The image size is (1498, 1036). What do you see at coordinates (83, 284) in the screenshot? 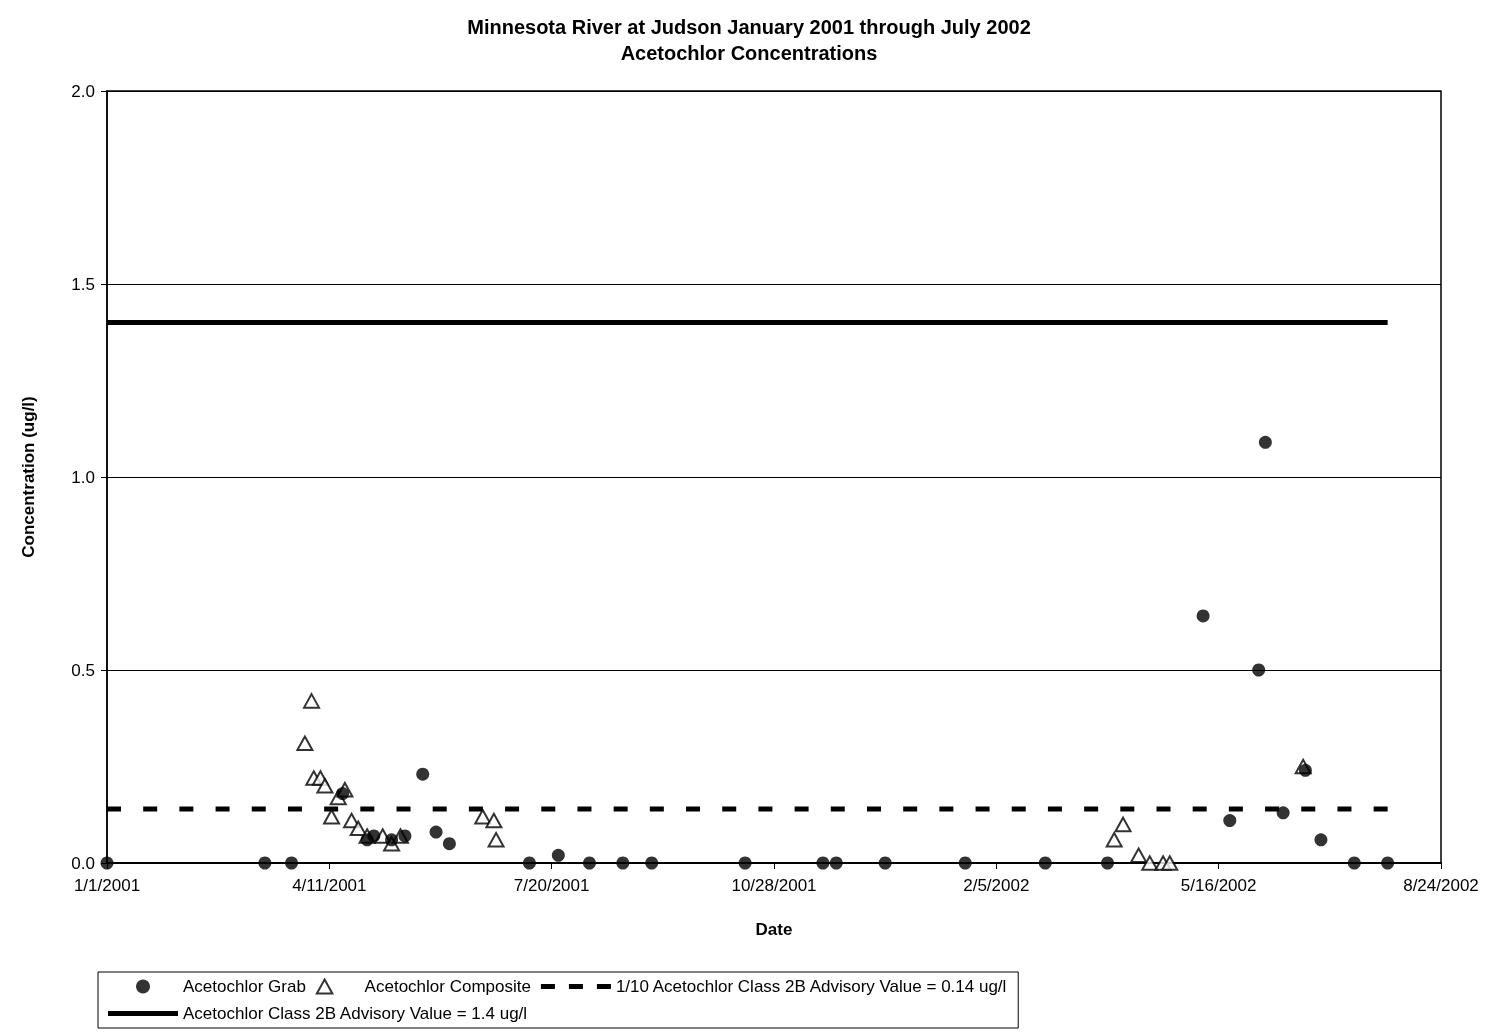
I see `y-tick-label: 1.5` at bounding box center [83, 284].